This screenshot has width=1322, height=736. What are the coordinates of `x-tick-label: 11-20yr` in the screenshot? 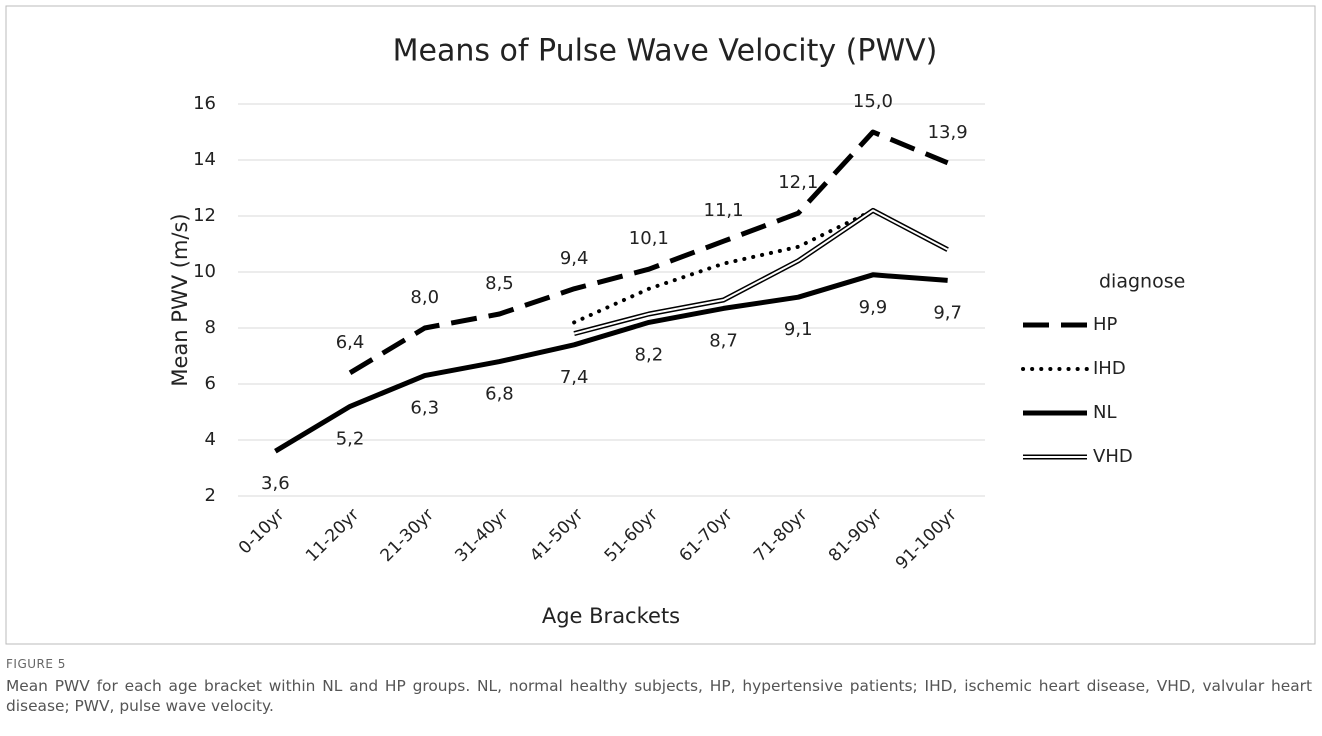 It's located at (332, 535).